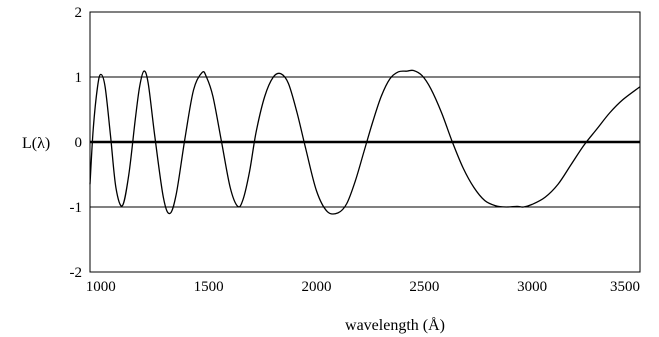  What do you see at coordinates (625, 287) in the screenshot?
I see `x-tick-label: 3500` at bounding box center [625, 287].